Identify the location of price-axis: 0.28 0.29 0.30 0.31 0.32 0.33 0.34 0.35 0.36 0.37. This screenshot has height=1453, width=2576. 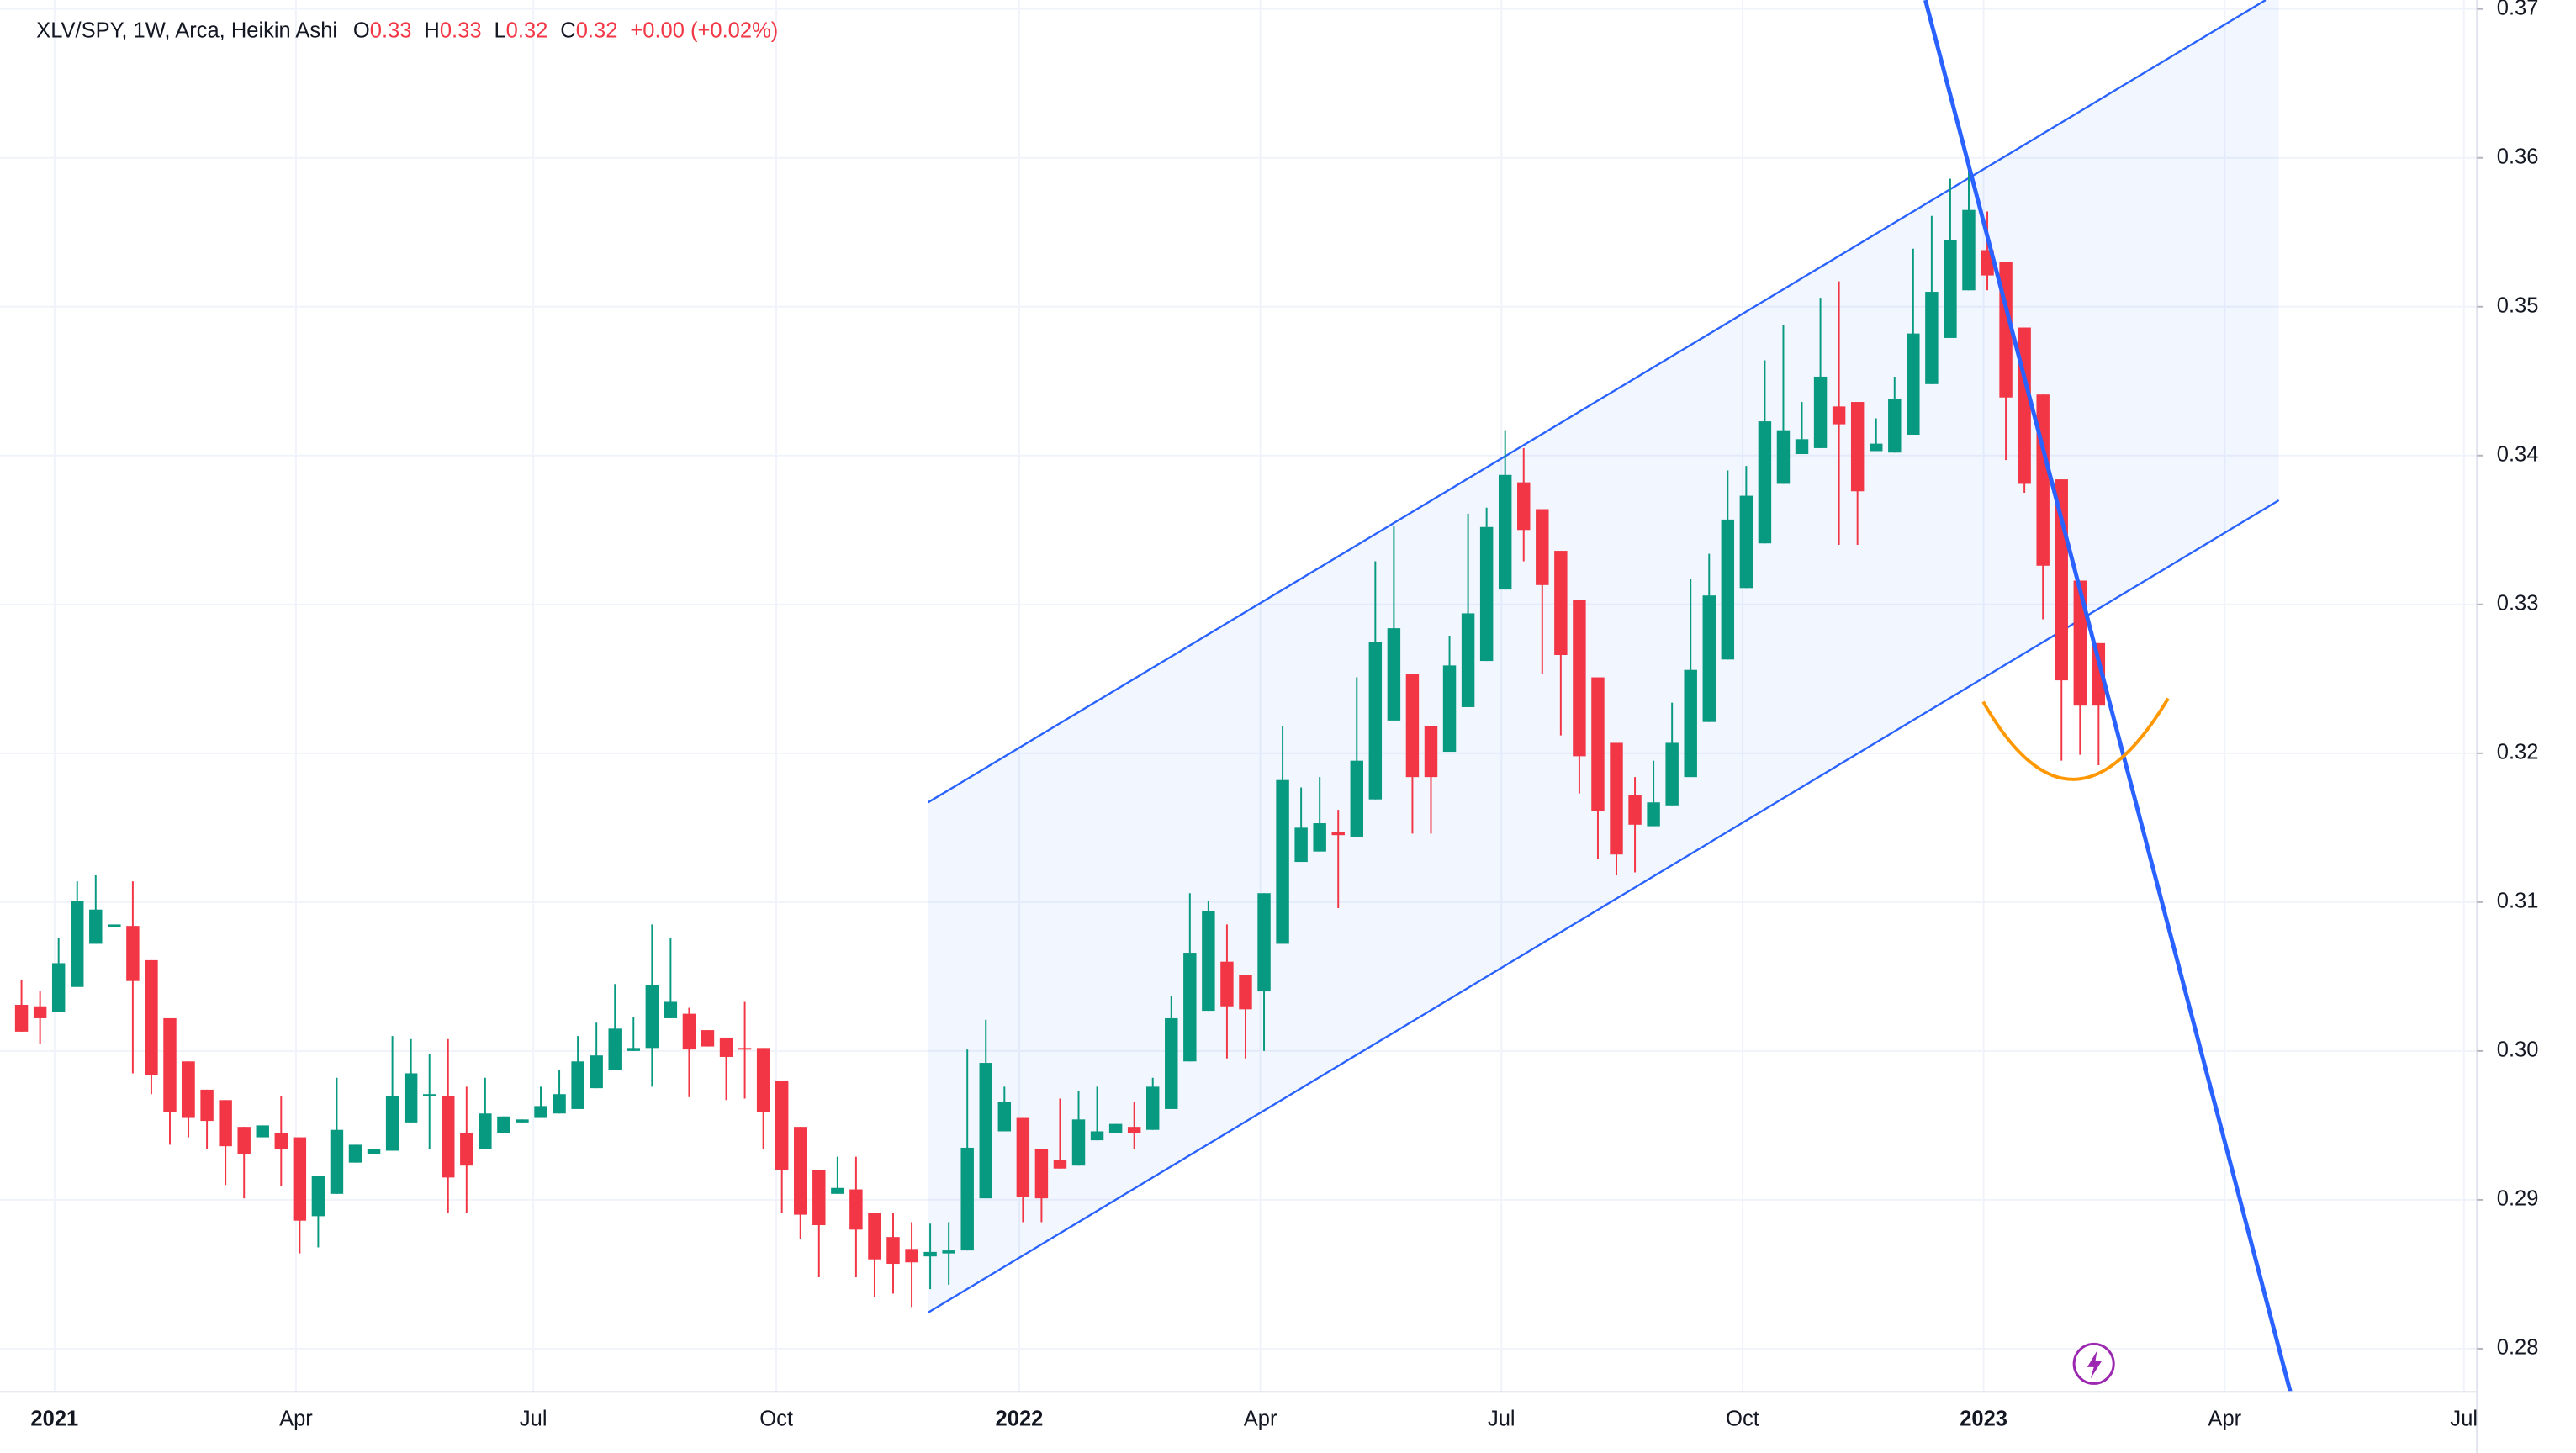
(2507, 680).